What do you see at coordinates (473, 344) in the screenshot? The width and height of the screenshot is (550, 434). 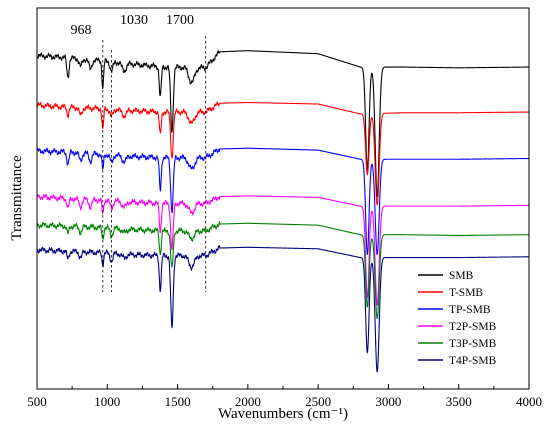 I see `legend-label-t3p-smb: T3P-SMB` at bounding box center [473, 344].